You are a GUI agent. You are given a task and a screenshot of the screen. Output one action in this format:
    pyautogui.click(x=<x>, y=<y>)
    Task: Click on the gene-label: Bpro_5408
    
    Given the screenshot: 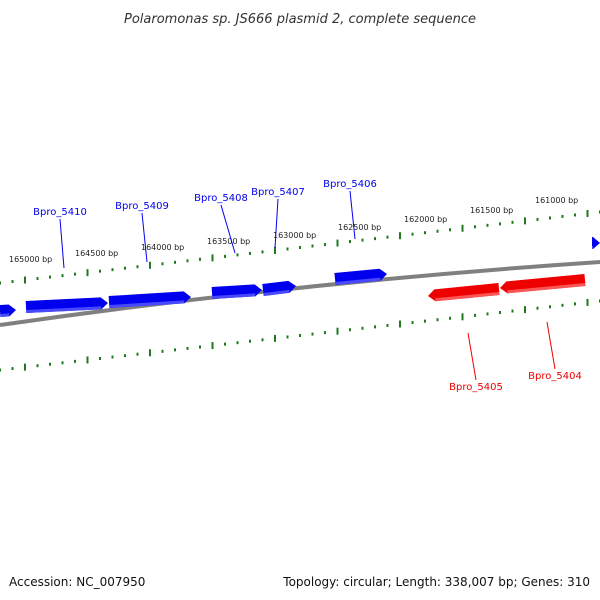 What is the action you would take?
    pyautogui.click(x=221, y=198)
    